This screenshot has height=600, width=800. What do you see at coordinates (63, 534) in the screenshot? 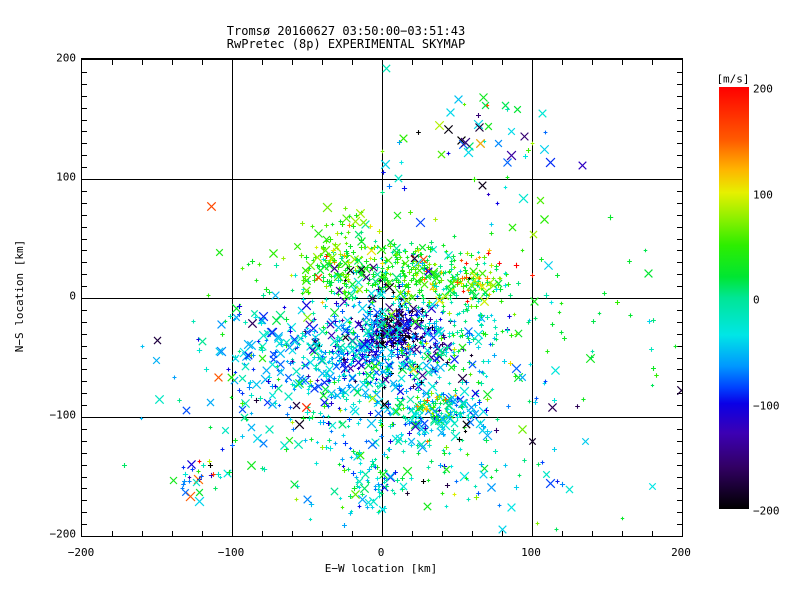
I see `y-tick-label: −200` at bounding box center [63, 534].